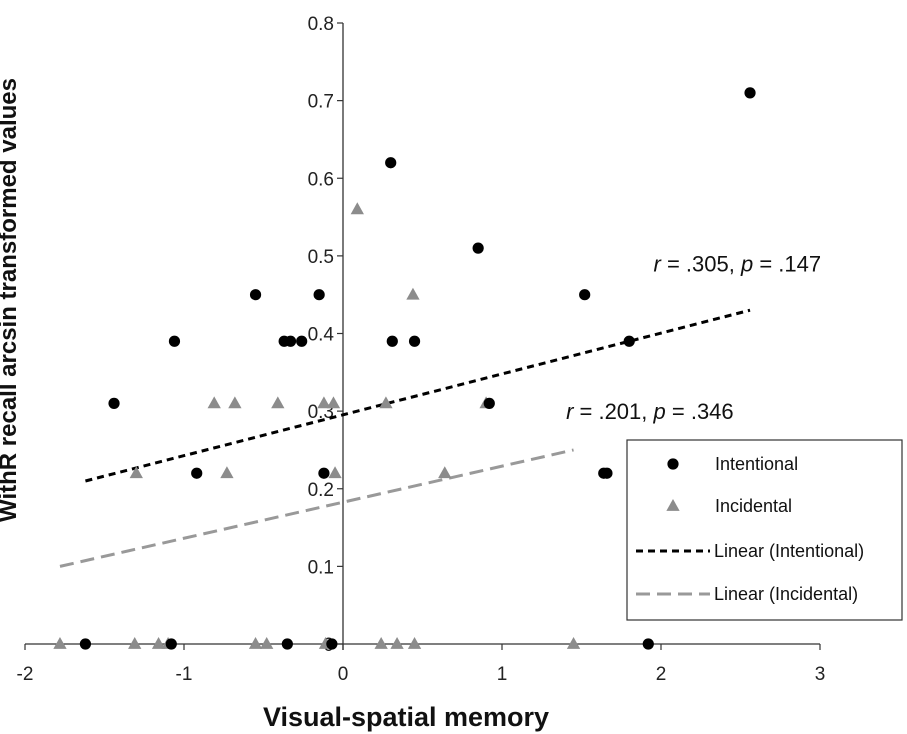 Image resolution: width=907 pixels, height=734 pixels. Describe the element at coordinates (321, 335) in the screenshot. I see `y-tick-label: 0.4` at that location.